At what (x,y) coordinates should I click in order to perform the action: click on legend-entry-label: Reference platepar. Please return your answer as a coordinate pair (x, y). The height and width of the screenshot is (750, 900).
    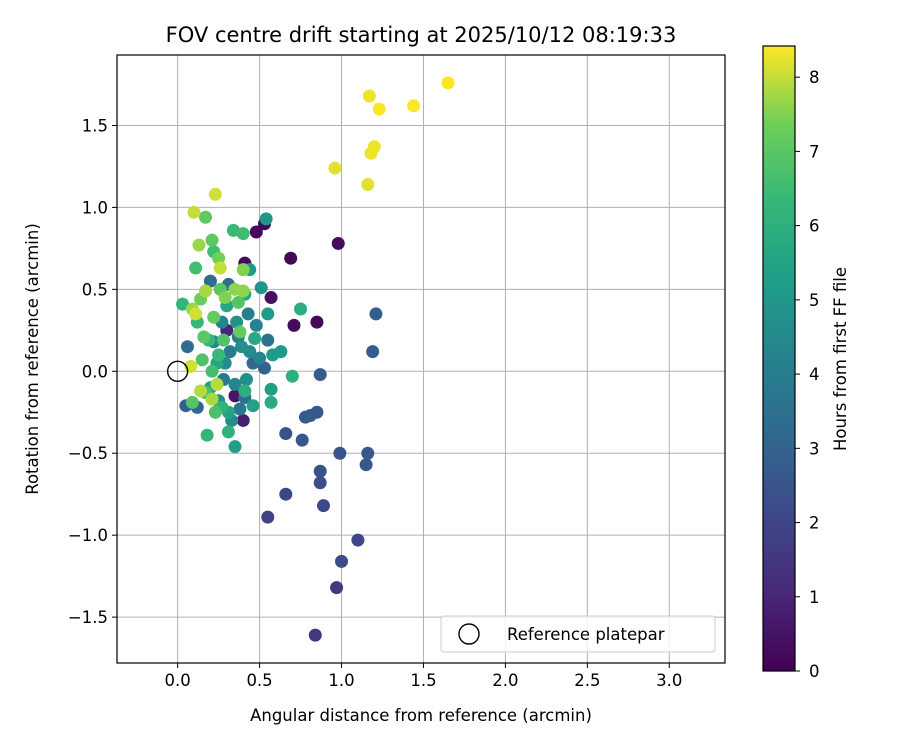
    Looking at the image, I should click on (586, 634).